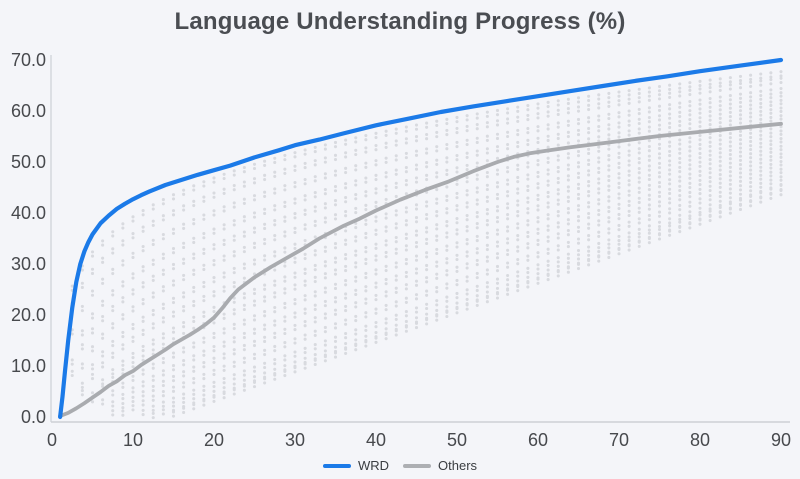 The height and width of the screenshot is (479, 800). I want to click on x-tick-label: 30, so click(295, 440).